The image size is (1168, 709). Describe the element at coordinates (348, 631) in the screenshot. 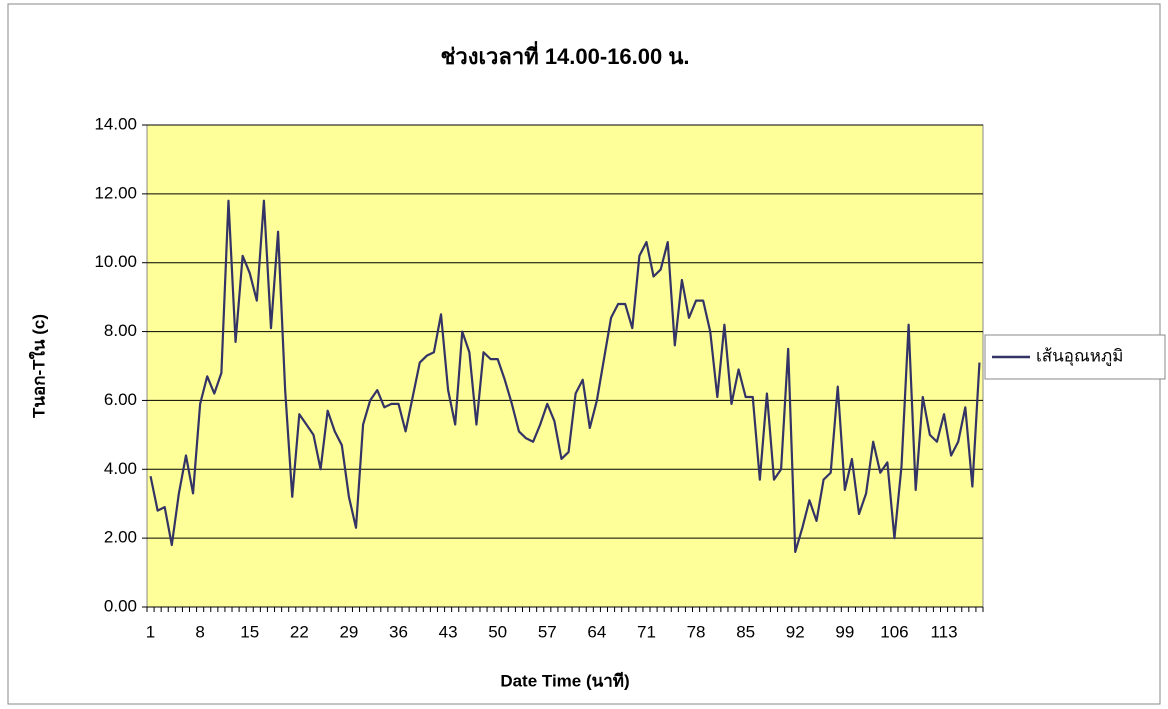

I see `x-tick-label: 29` at that location.